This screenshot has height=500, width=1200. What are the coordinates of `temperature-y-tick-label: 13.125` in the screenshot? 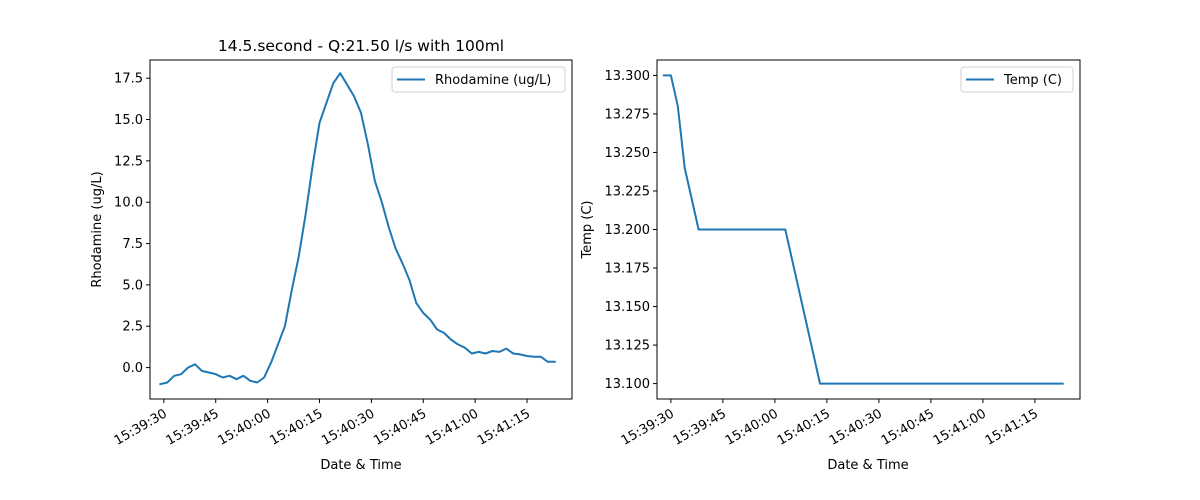 It's located at (628, 346).